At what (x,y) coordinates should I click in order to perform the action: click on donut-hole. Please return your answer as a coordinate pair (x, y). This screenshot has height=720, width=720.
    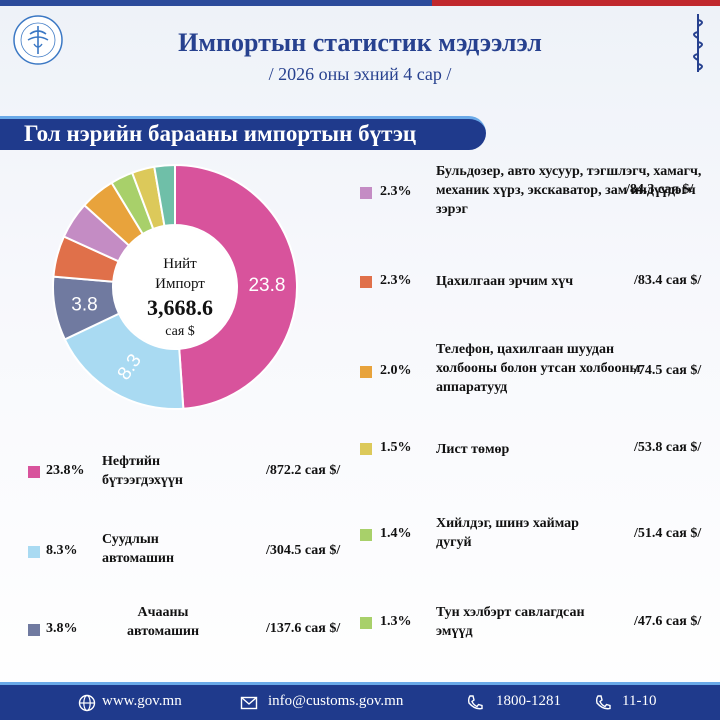
    Looking at the image, I should click on (175, 287).